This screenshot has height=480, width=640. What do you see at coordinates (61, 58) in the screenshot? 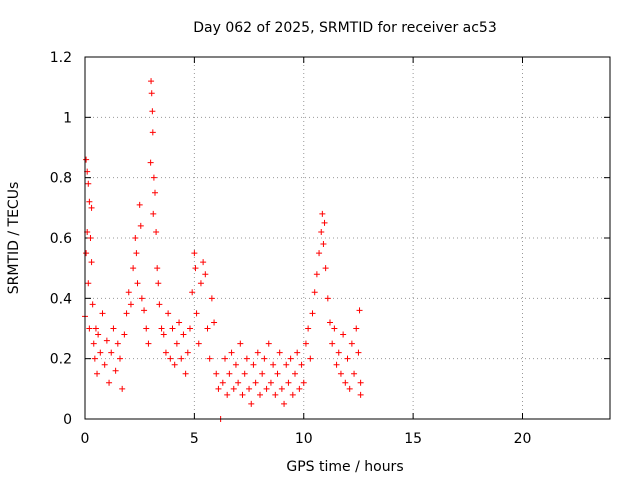
I see `y-tick-label: 1.2` at bounding box center [61, 58].